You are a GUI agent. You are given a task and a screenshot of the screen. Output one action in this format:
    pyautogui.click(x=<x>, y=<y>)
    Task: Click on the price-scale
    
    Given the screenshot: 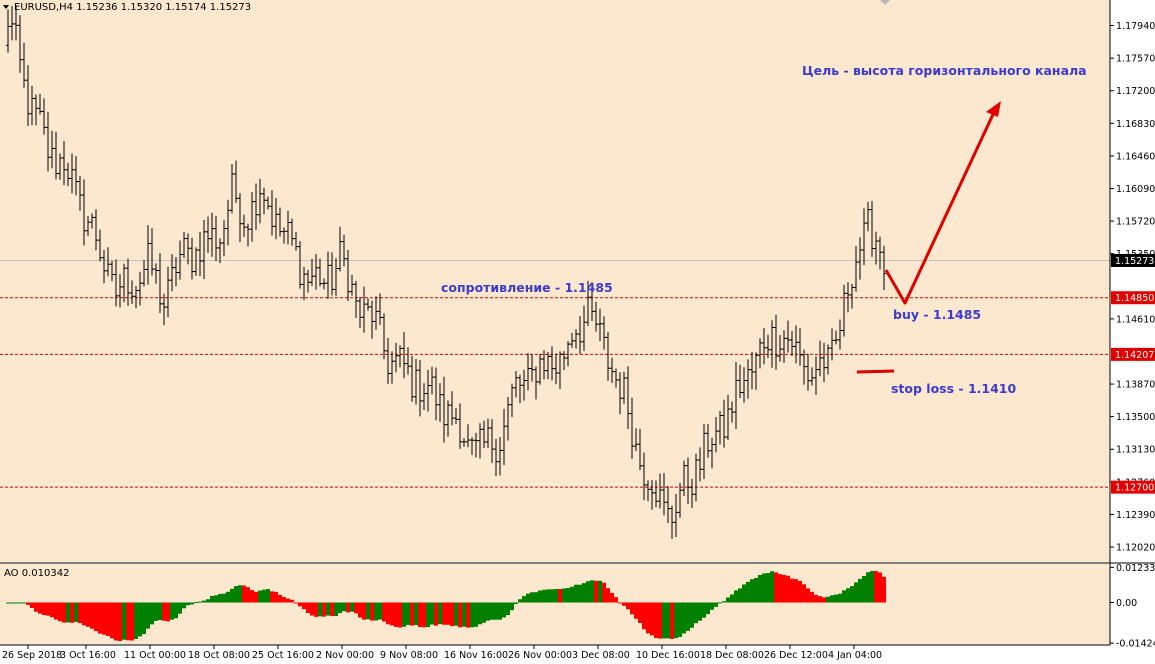 What is the action you would take?
    pyautogui.click(x=1132, y=322)
    